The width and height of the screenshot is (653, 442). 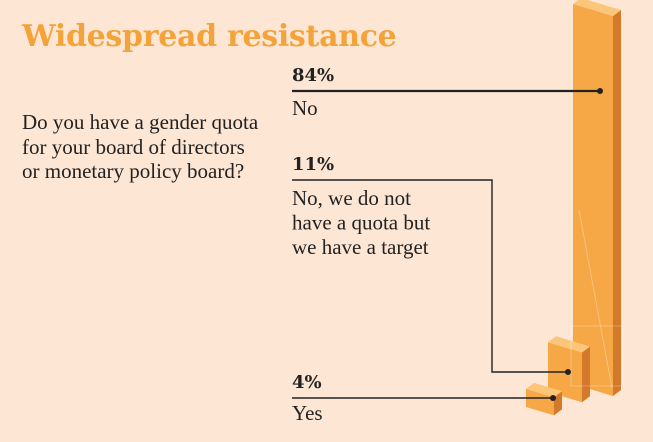 I want to click on bar-yes, so click(x=544, y=399).